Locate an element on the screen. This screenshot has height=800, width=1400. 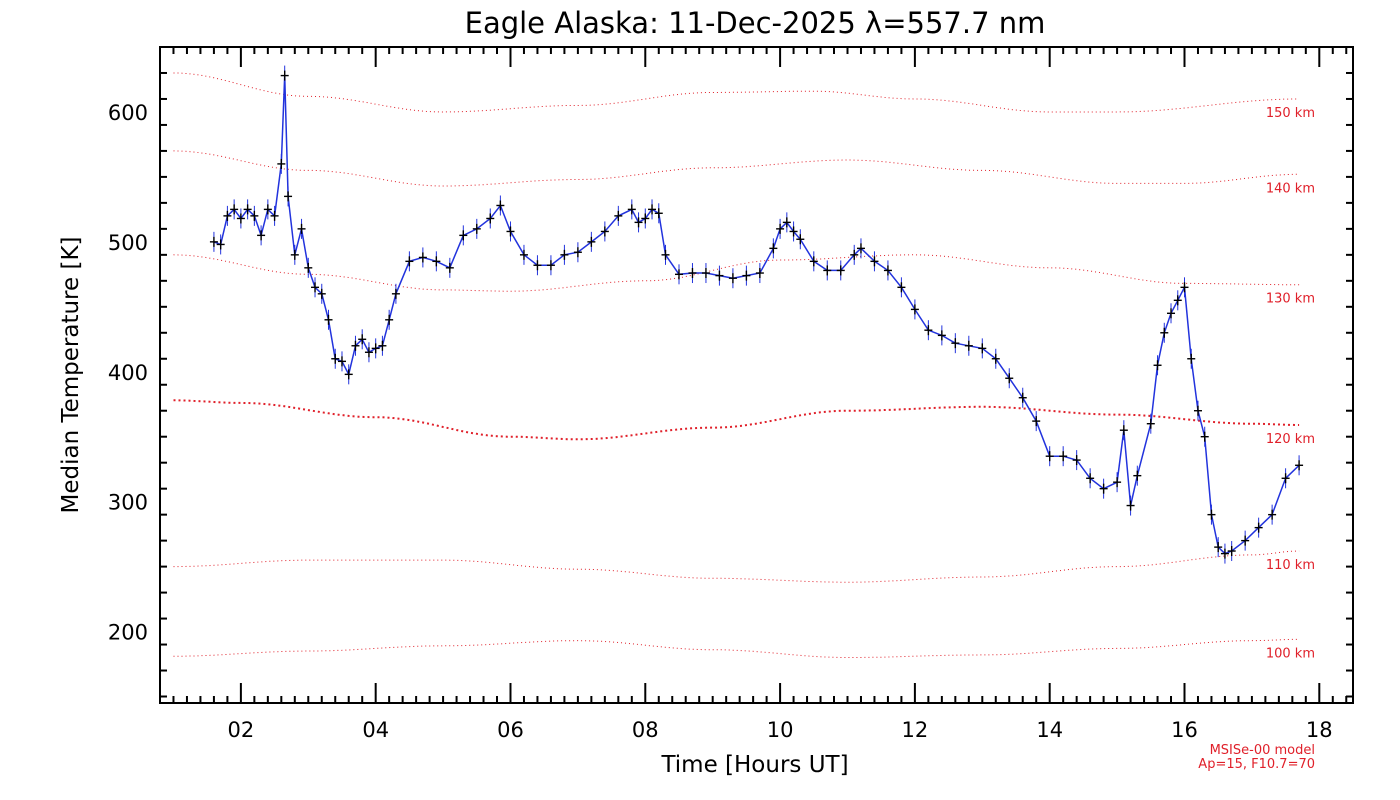
altitude-label-120km: 120 km is located at coordinates (1290, 439).